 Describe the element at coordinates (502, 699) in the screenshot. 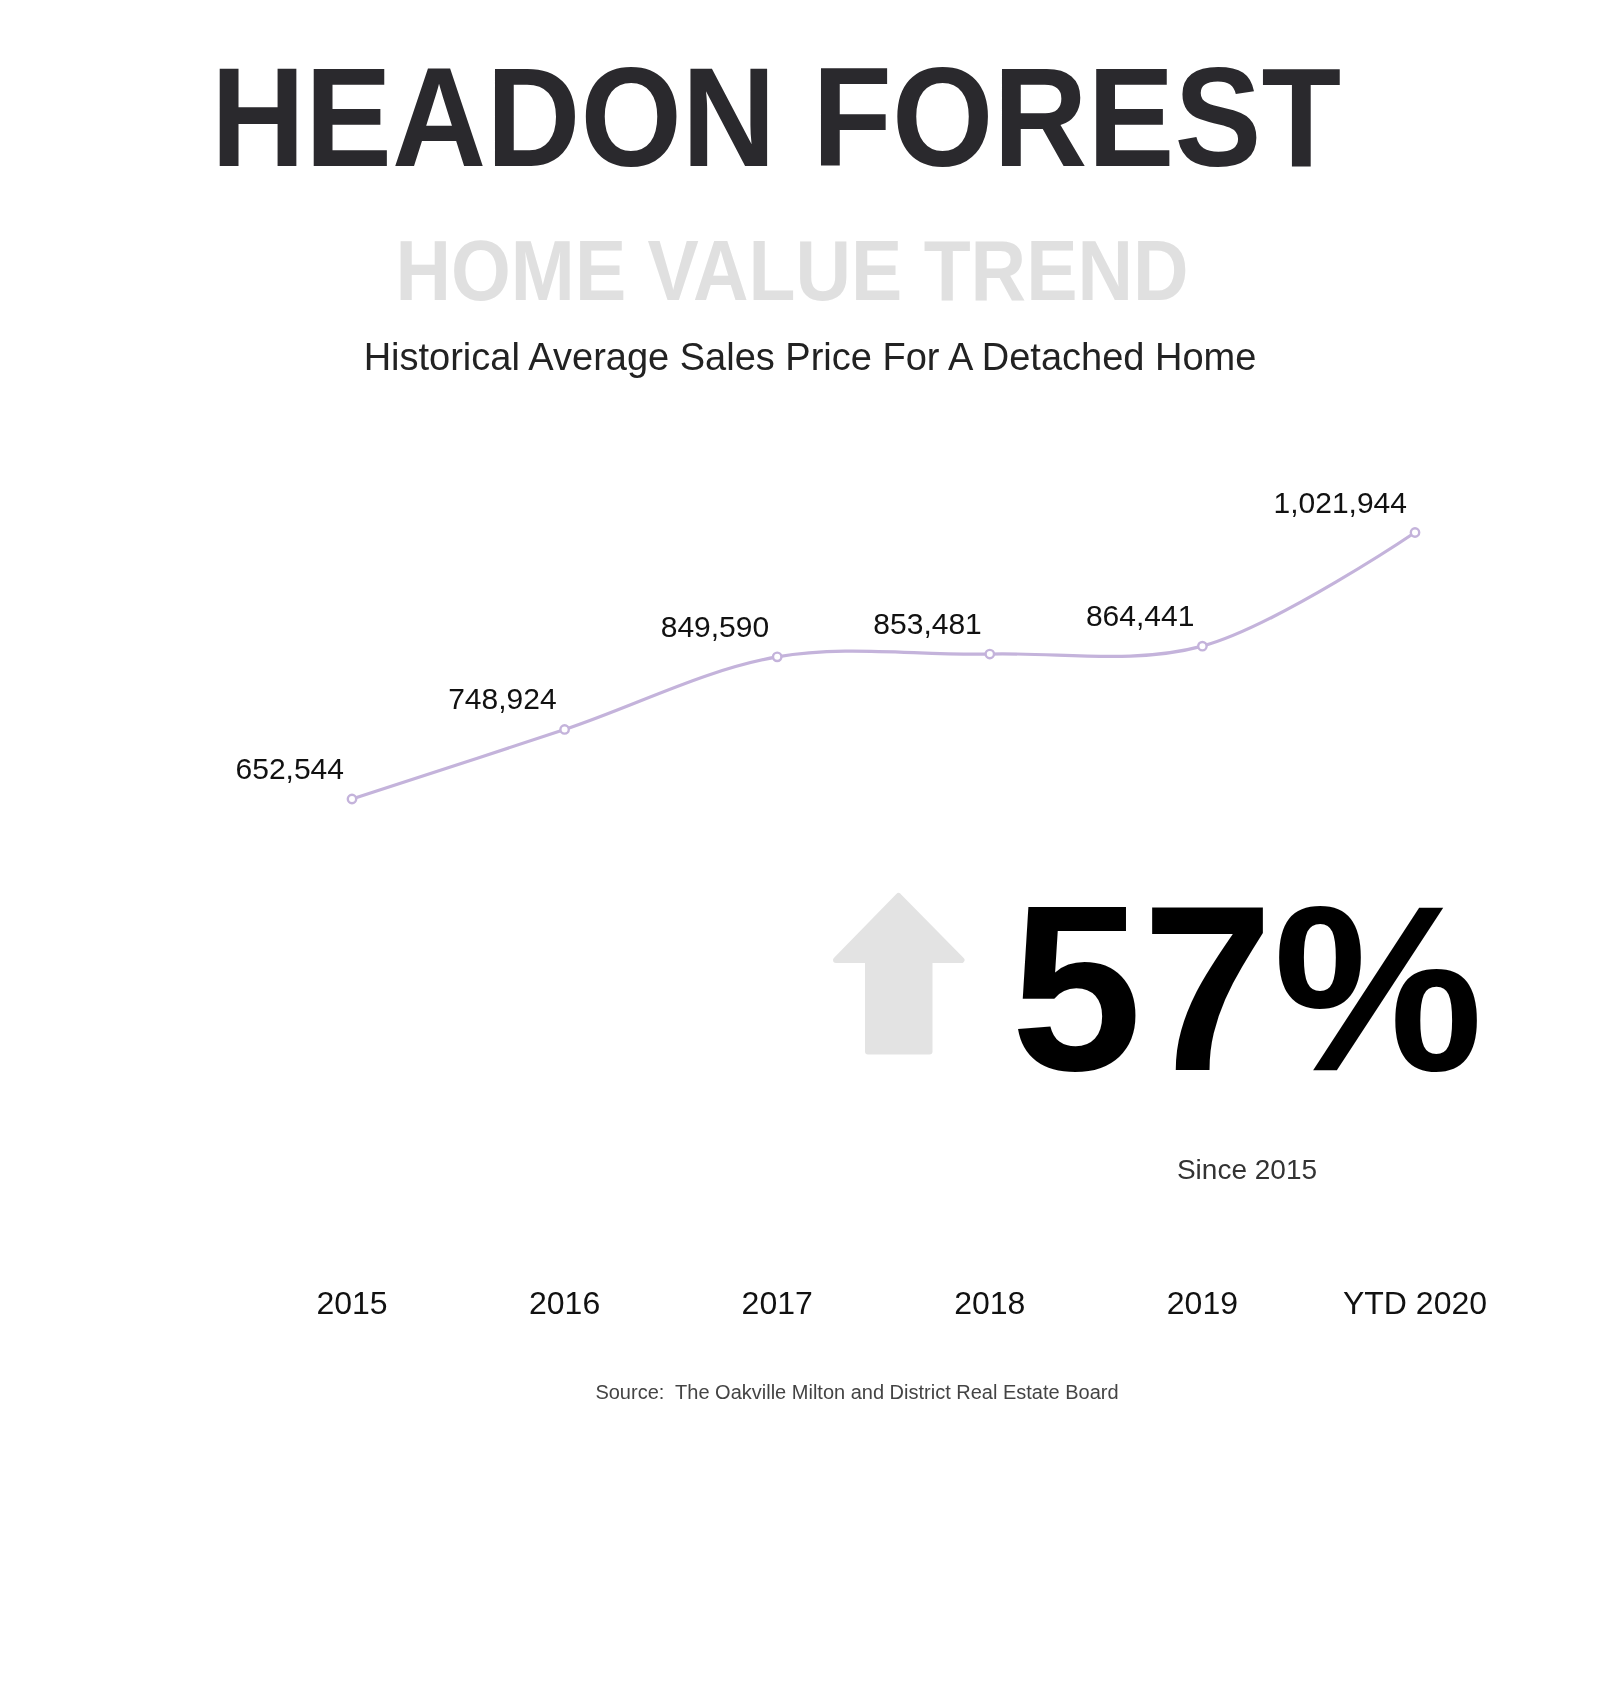

I see `data-label: 748,924` at that location.